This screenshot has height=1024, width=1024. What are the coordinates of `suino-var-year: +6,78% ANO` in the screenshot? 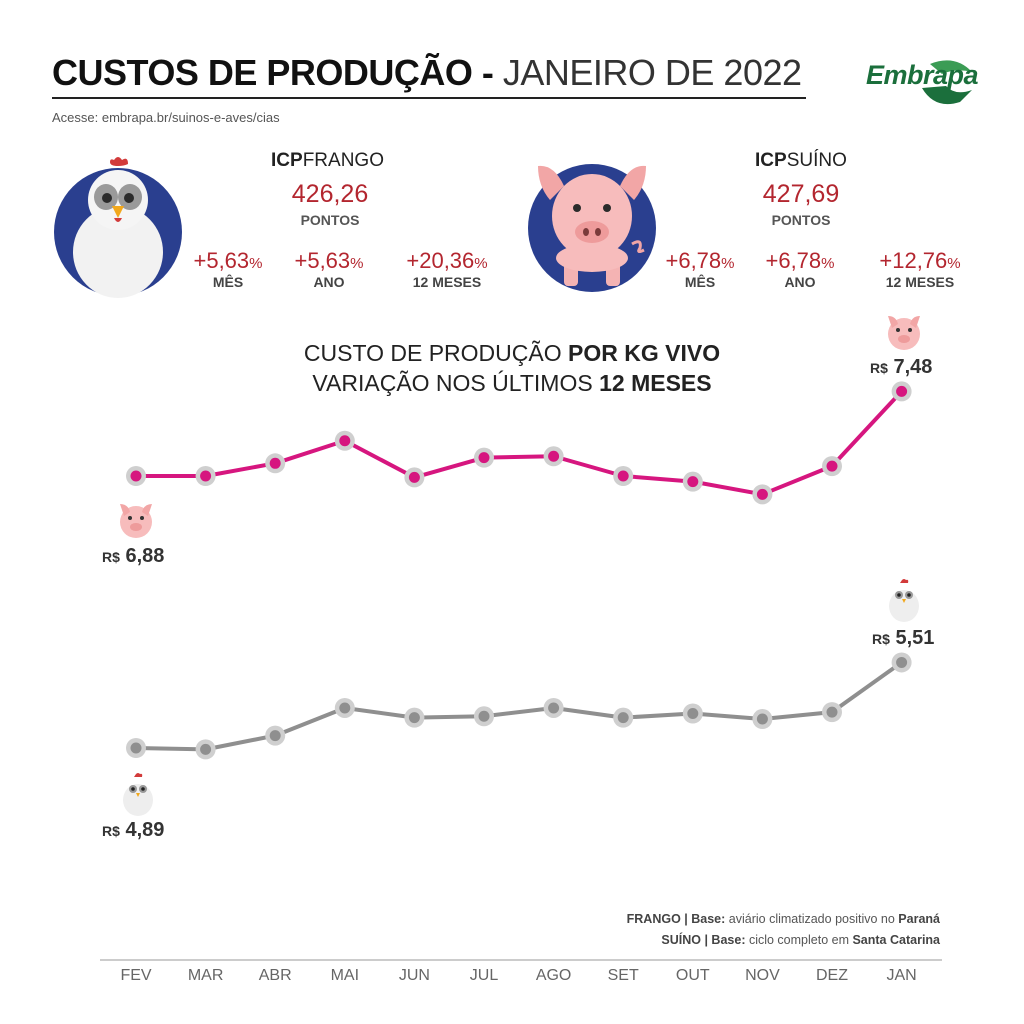 It's located at (800, 269).